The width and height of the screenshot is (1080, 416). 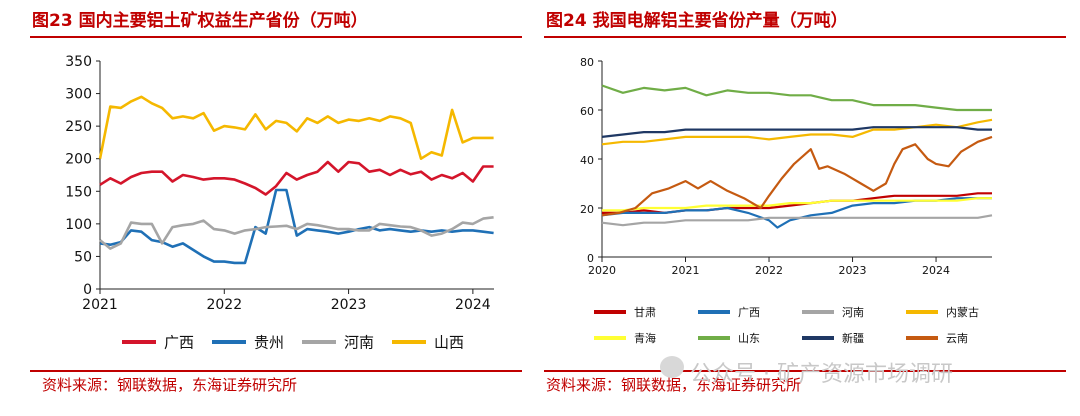 What do you see at coordinates (78, 160) in the screenshot?
I see `y-tick-label: 200` at bounding box center [78, 160].